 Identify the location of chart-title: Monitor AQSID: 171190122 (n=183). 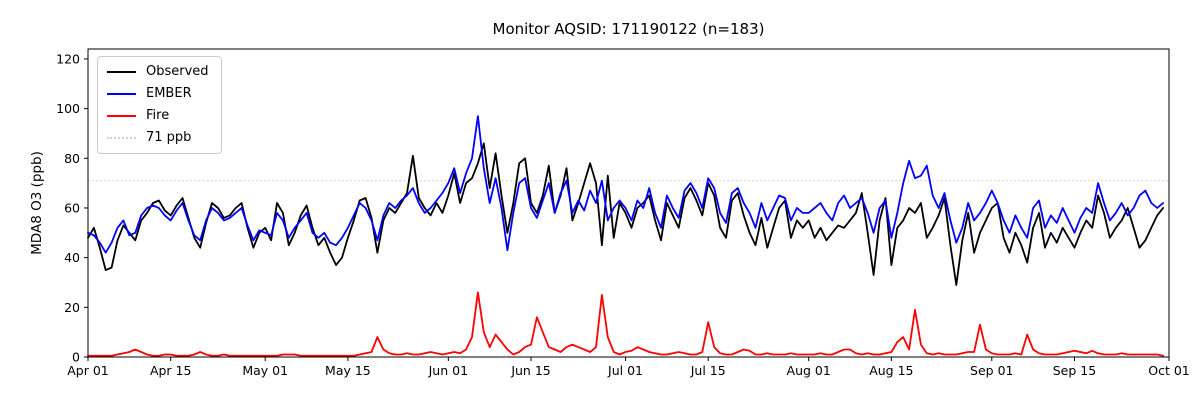
(628, 29).